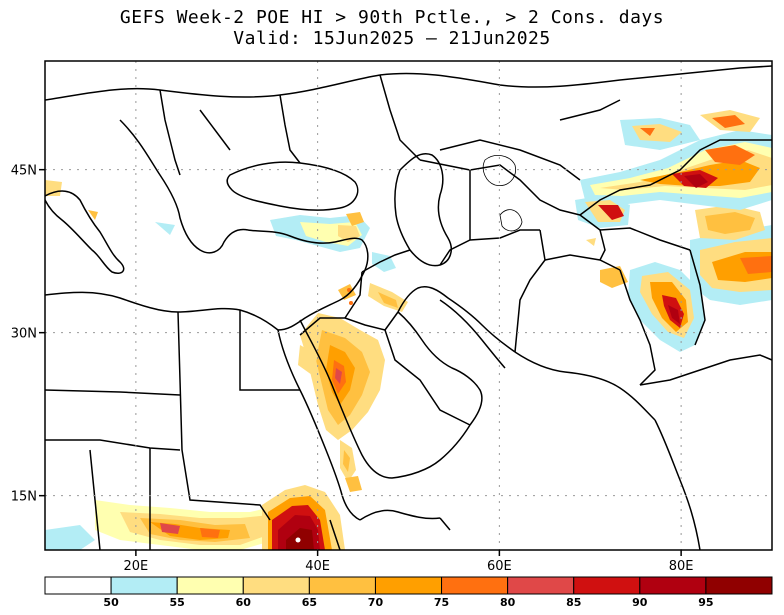 The width and height of the screenshot is (784, 615). What do you see at coordinates (177, 602) in the screenshot?
I see `colorbar-label: 55` at bounding box center [177, 602].